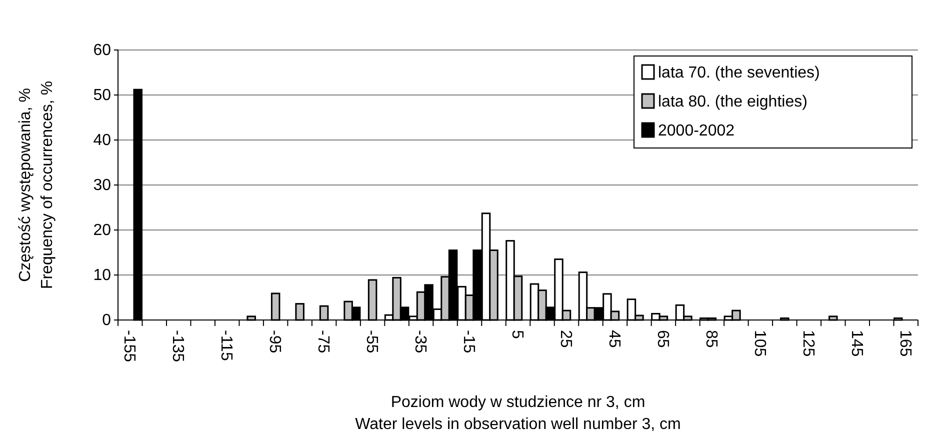  Describe the element at coordinates (565, 339) in the screenshot. I see `x-tick-label: 25` at that location.